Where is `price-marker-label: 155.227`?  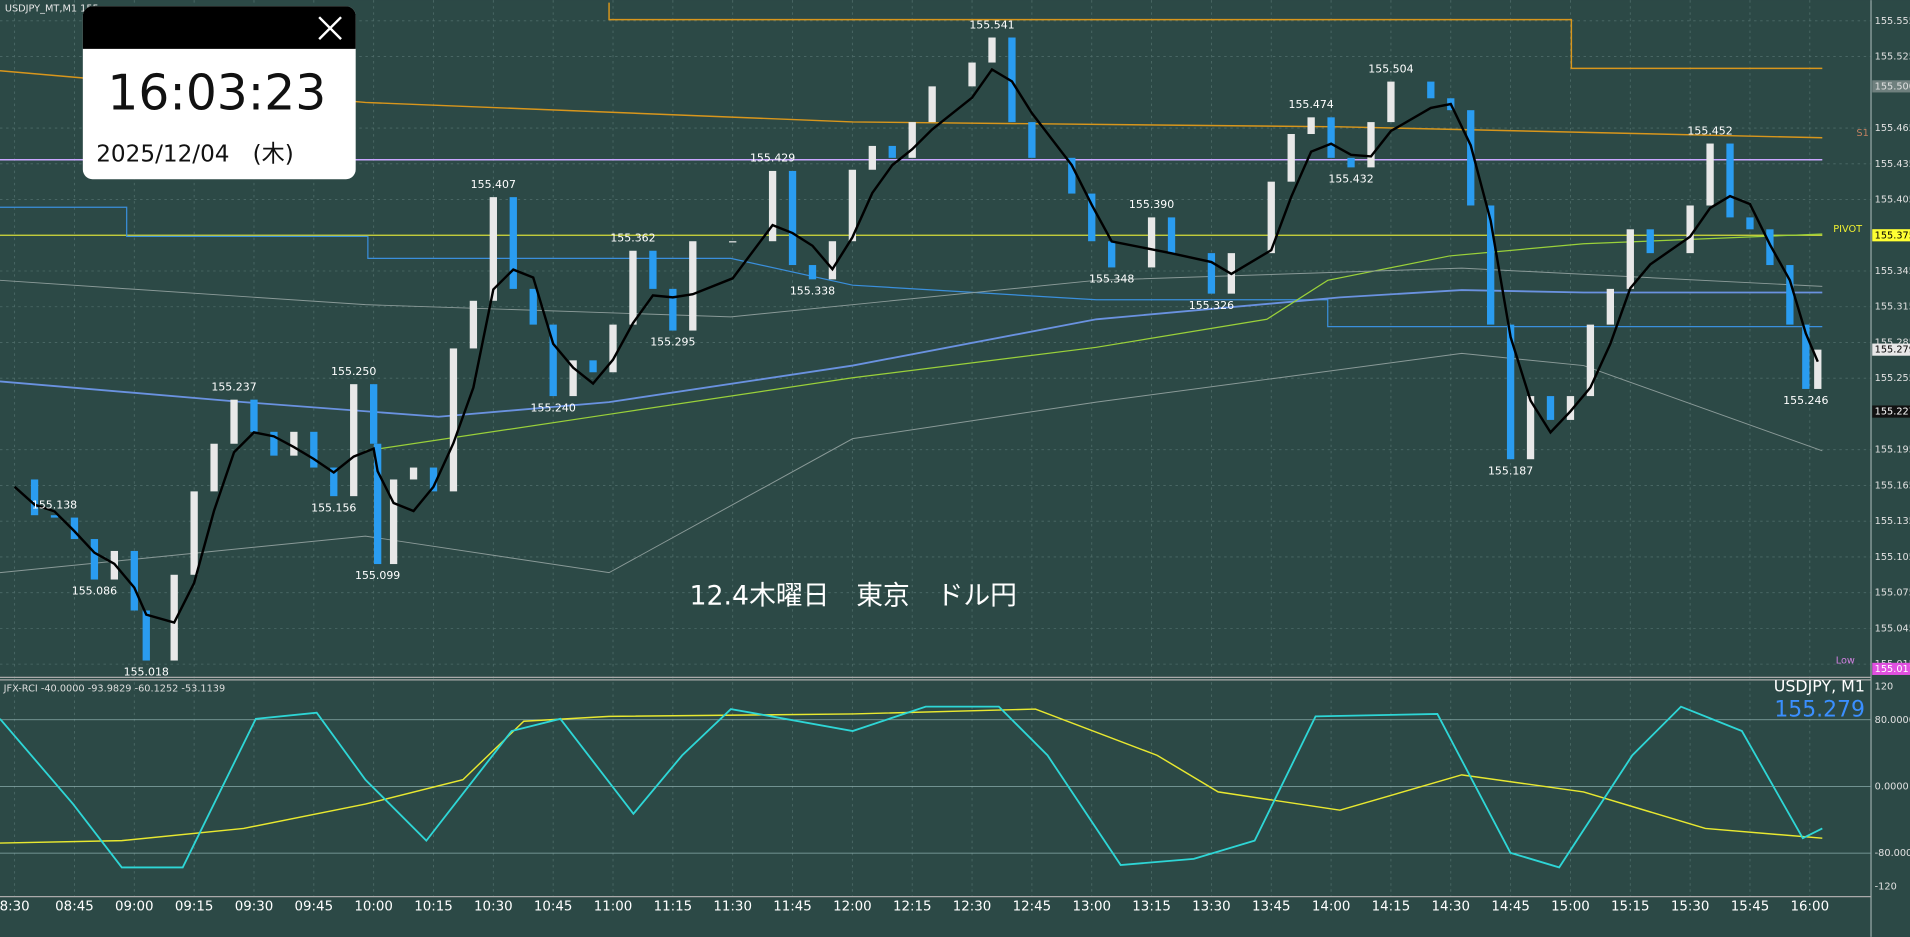 price-marker-label: 155.227 is located at coordinates (1892, 412).